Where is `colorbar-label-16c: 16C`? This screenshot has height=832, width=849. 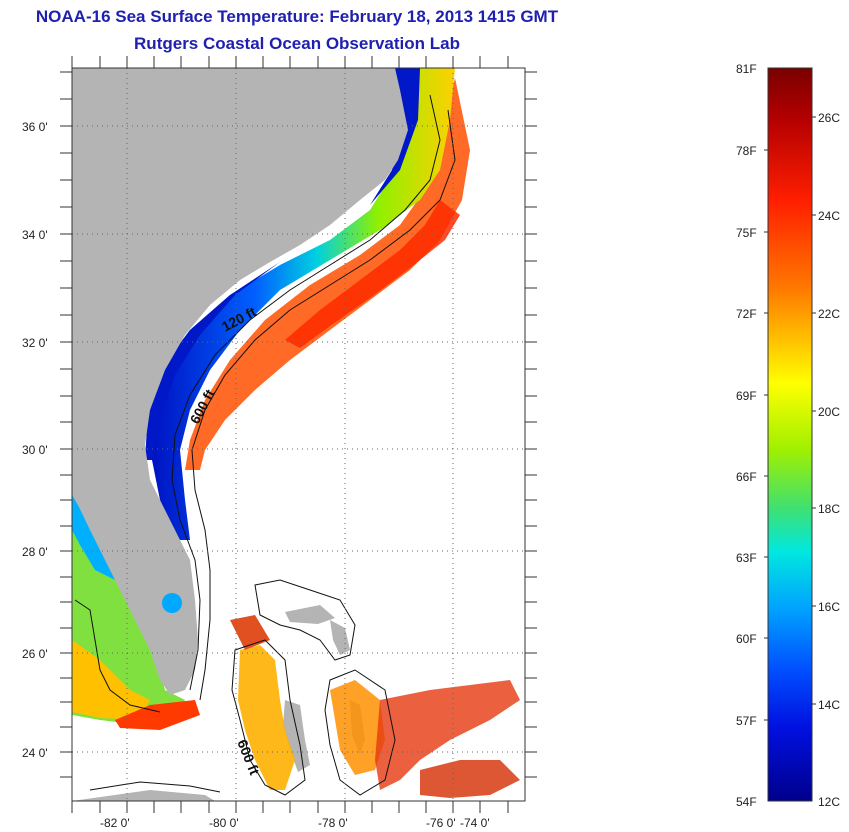 colorbar-label-16c: 16C is located at coordinates (829, 607).